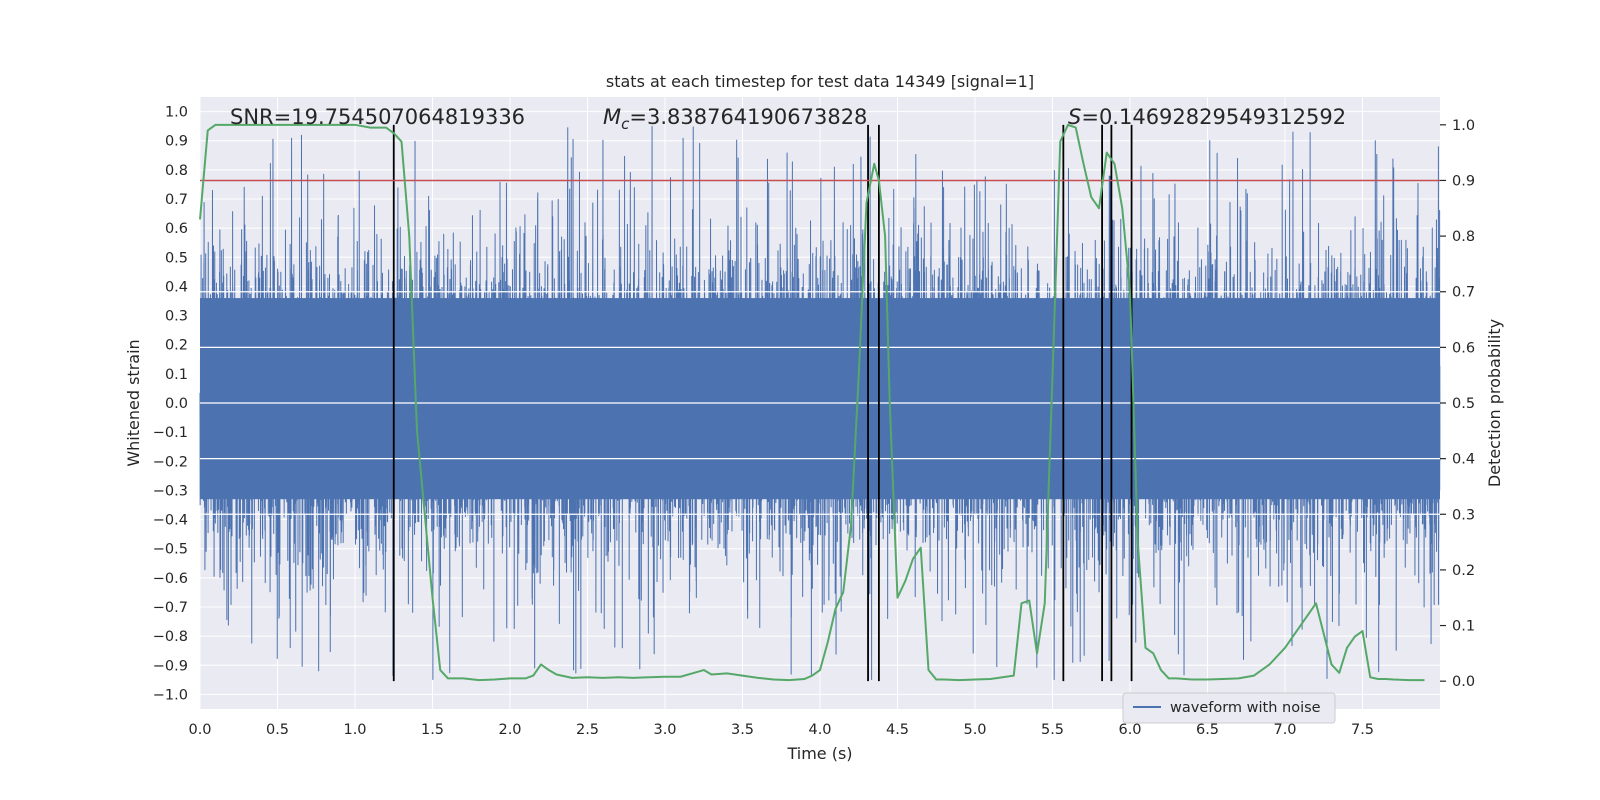 The width and height of the screenshot is (1600, 800). I want to click on x-tick-label-15: 7.5, so click(1362, 730).